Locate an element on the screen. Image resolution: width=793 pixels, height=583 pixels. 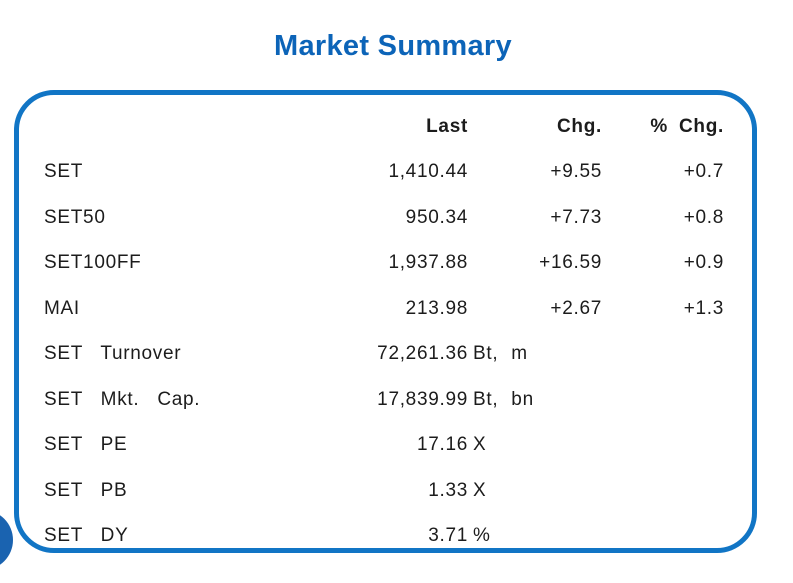
row-last-value: 3.71 is located at coordinates (448, 535).